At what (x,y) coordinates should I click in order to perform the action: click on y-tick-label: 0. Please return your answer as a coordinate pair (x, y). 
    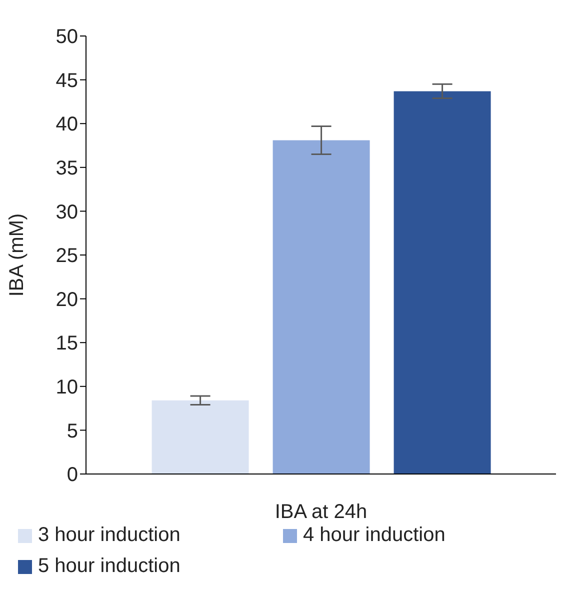
    Looking at the image, I should click on (72, 475).